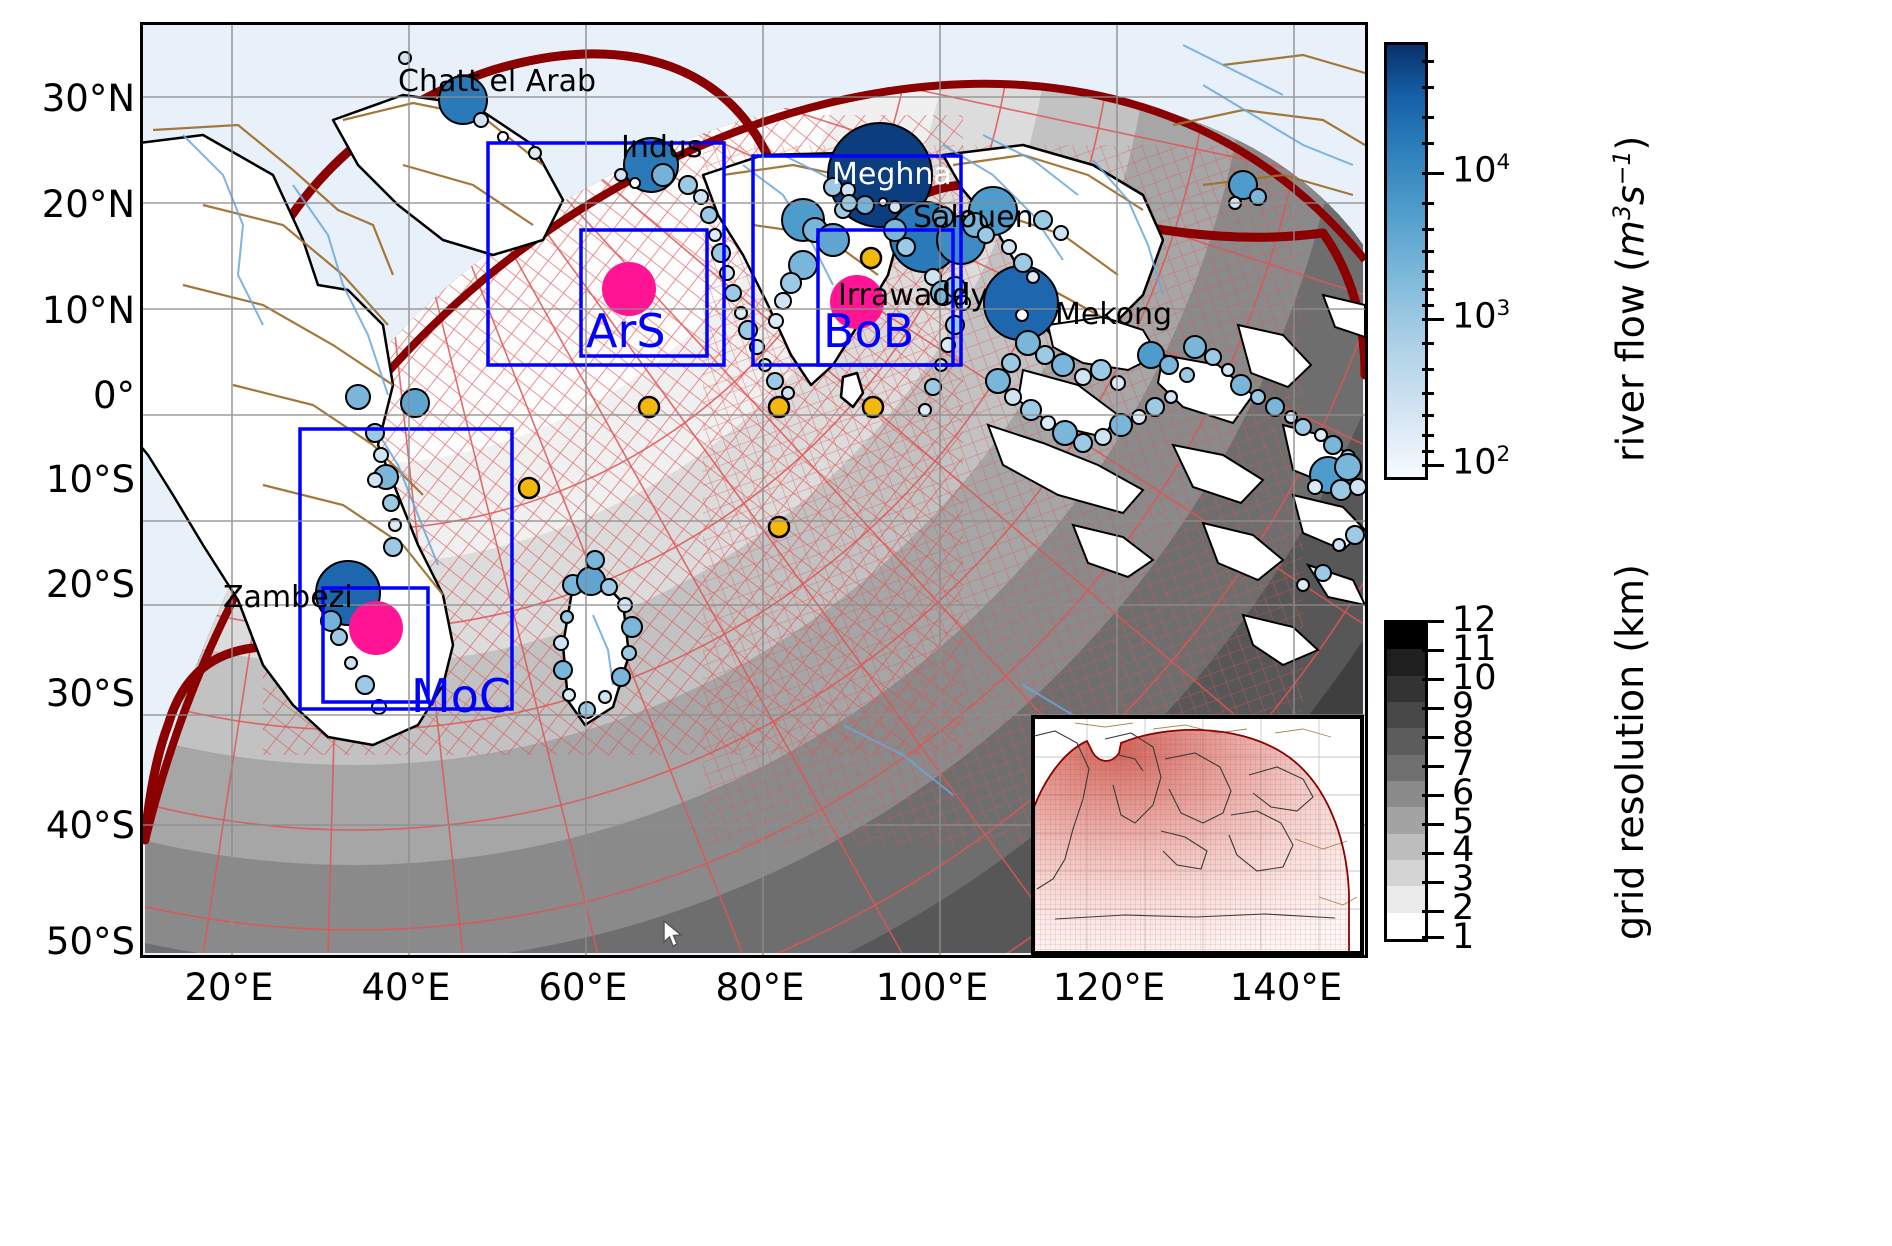 The height and width of the screenshot is (1246, 1892). I want to click on subdomain-markers, so click(616, 458).